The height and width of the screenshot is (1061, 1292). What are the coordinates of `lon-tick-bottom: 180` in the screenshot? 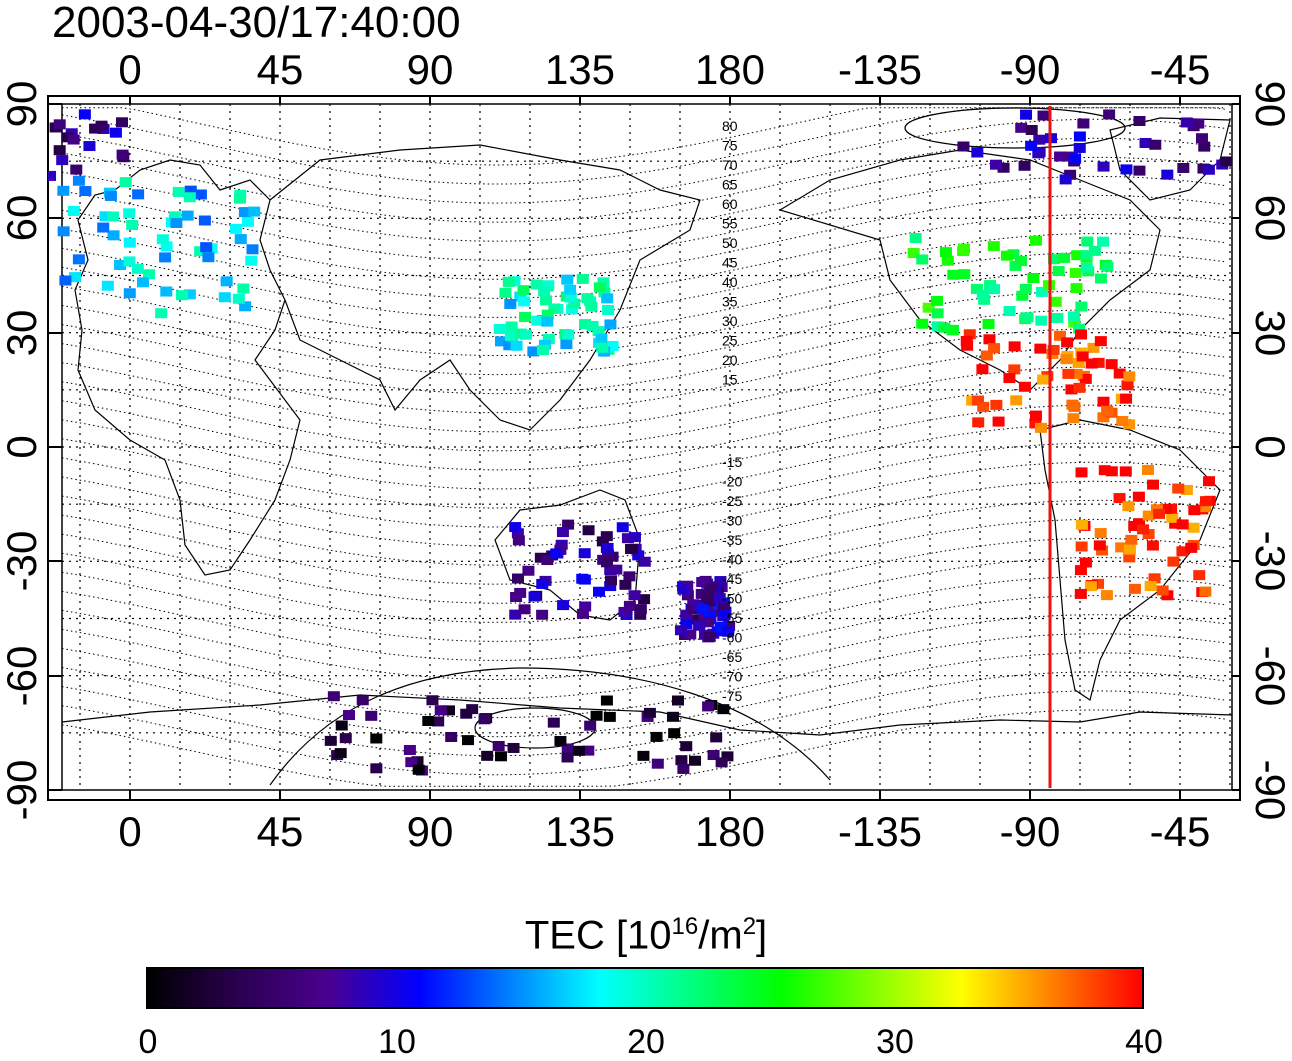 It's located at (730, 831).